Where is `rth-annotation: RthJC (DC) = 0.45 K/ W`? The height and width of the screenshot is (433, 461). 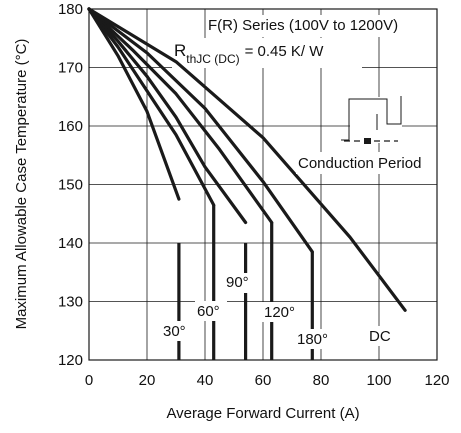
rth-annotation: RthJC (DC) = 0.45 K/ W is located at coordinates (249, 53).